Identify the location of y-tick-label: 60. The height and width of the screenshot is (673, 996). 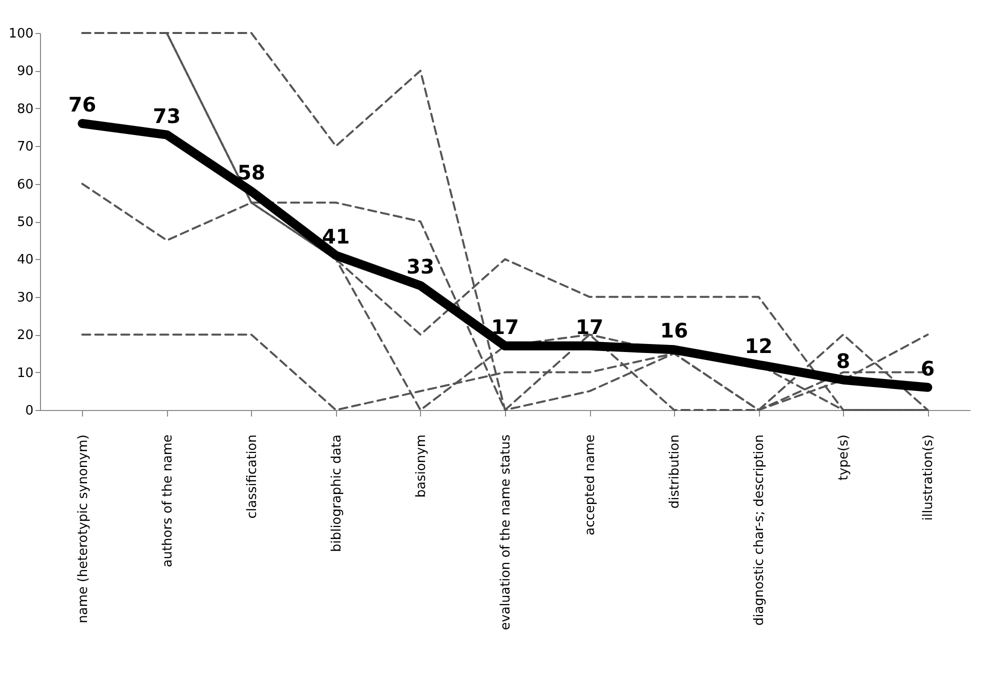
(25, 184).